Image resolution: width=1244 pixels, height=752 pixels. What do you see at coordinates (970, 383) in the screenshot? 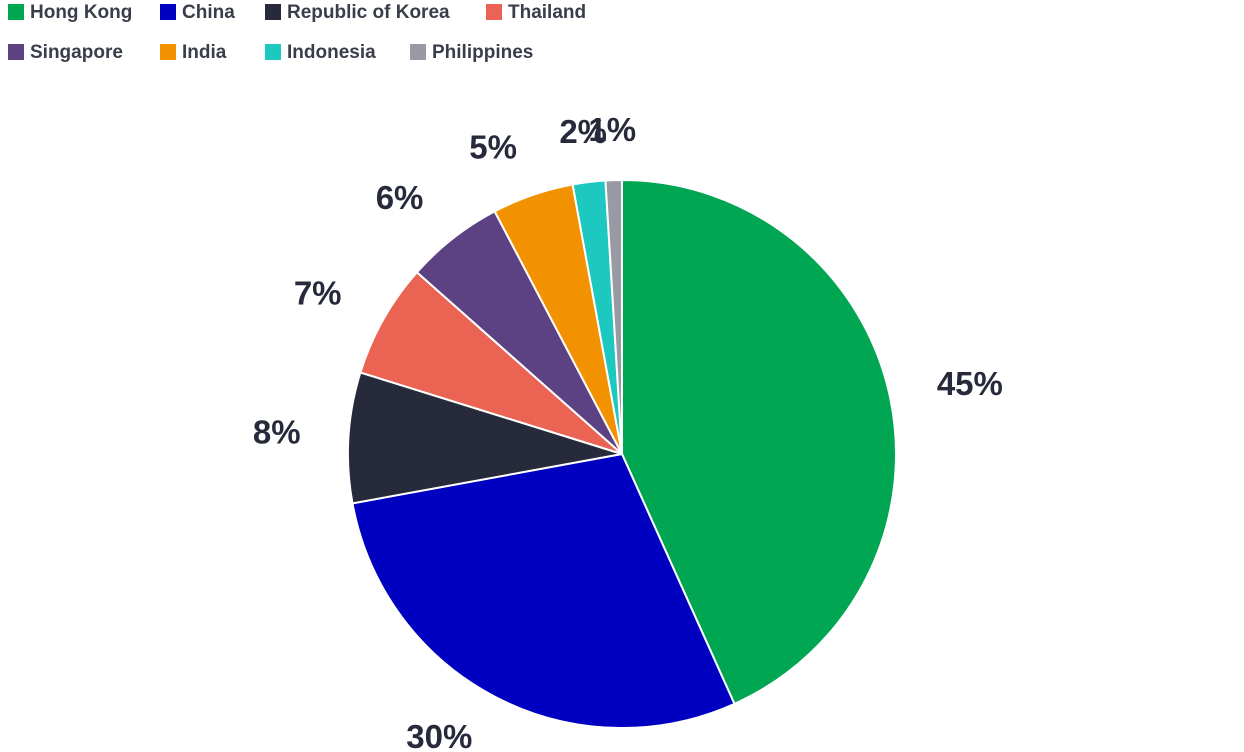
I see `value-label: 45%` at bounding box center [970, 383].